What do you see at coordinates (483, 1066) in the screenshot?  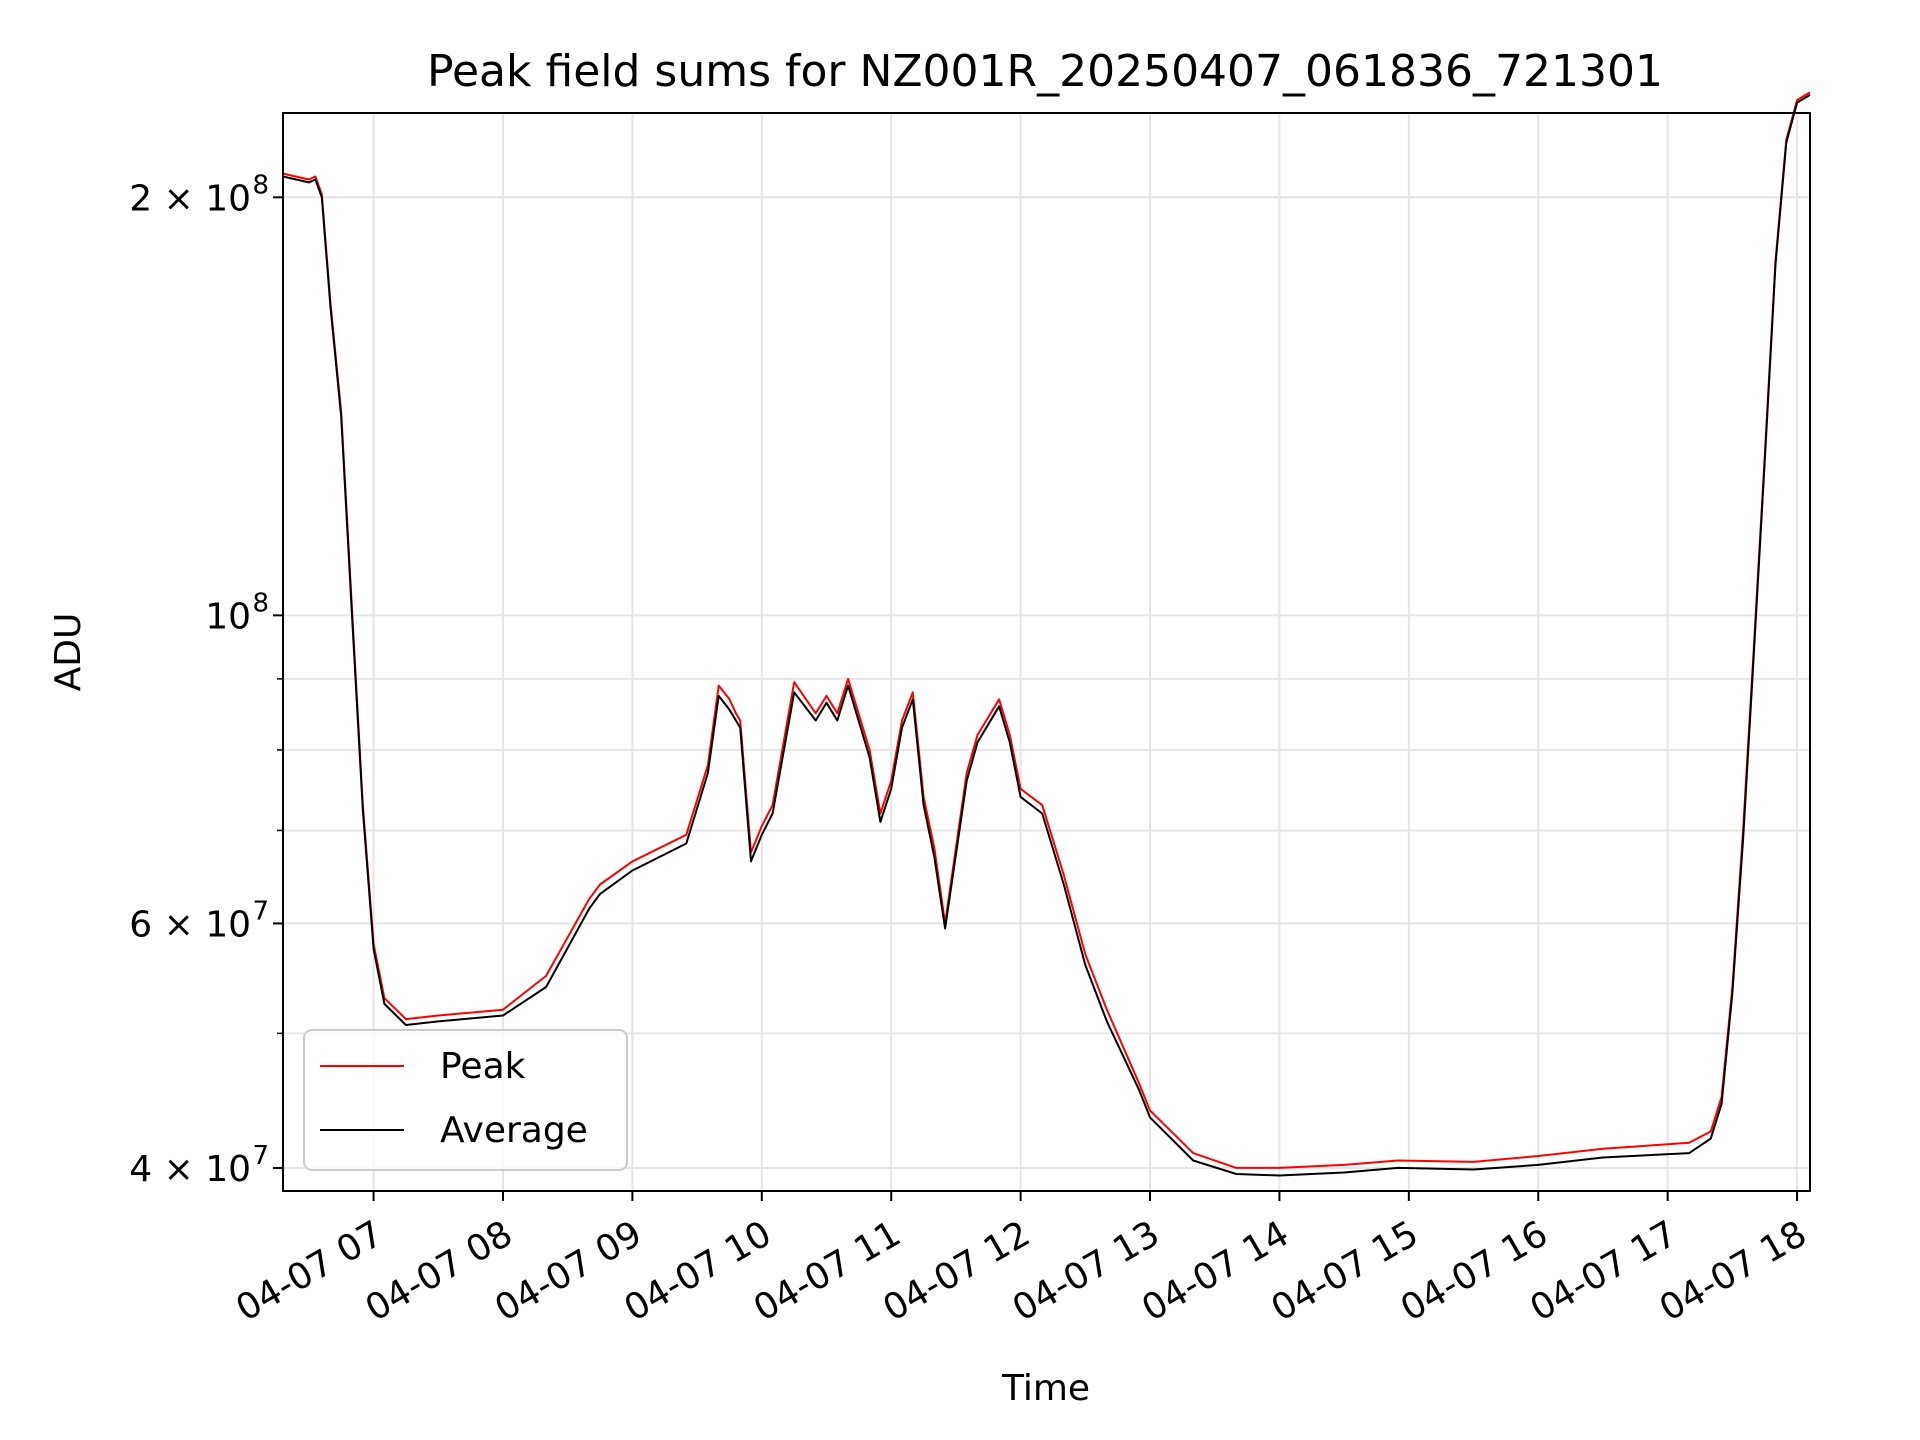 I see `legend-label-peak: Peak` at bounding box center [483, 1066].